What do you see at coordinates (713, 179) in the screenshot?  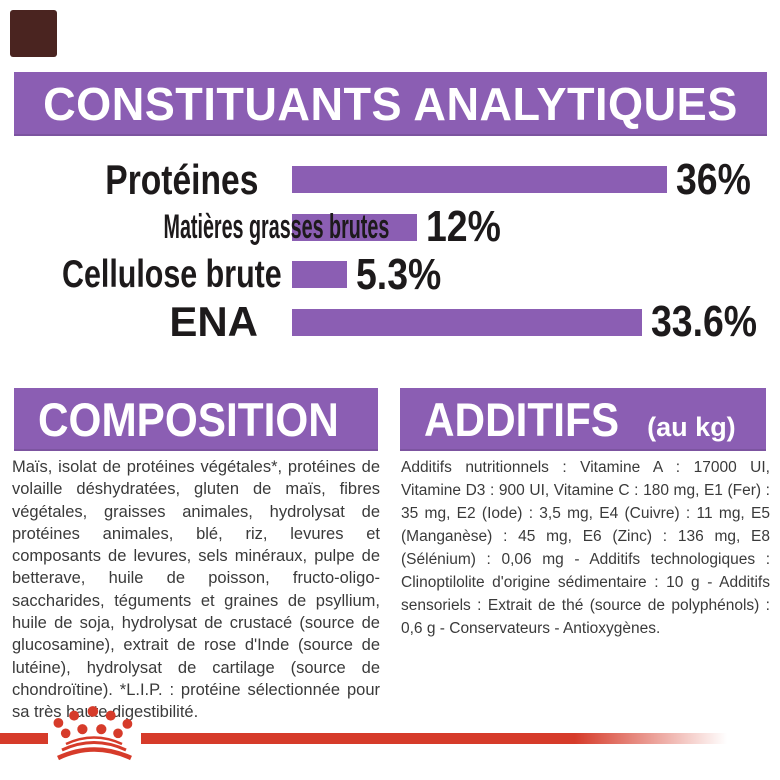 I see `bar-value-label: 36%` at bounding box center [713, 179].